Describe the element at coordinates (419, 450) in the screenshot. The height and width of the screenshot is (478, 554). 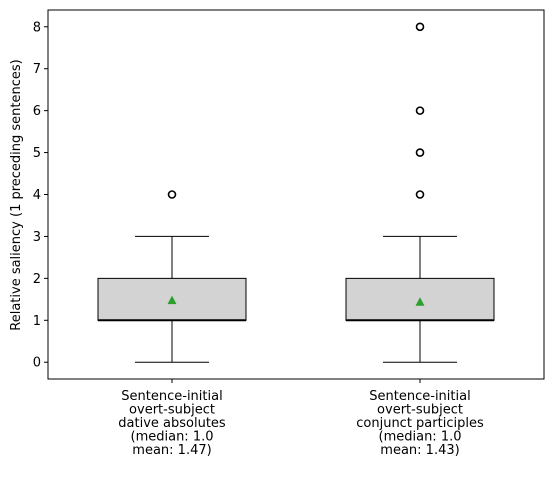
I see `x-category-label-line: mean: 1.43)` at that location.